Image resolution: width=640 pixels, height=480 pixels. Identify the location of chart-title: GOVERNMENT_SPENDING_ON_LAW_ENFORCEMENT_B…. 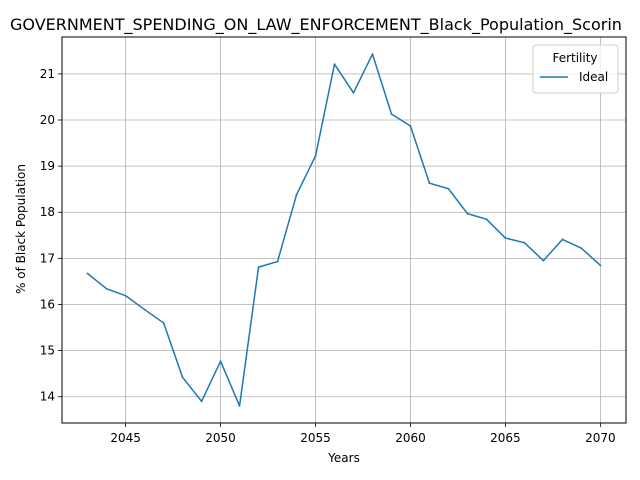
(316, 25).